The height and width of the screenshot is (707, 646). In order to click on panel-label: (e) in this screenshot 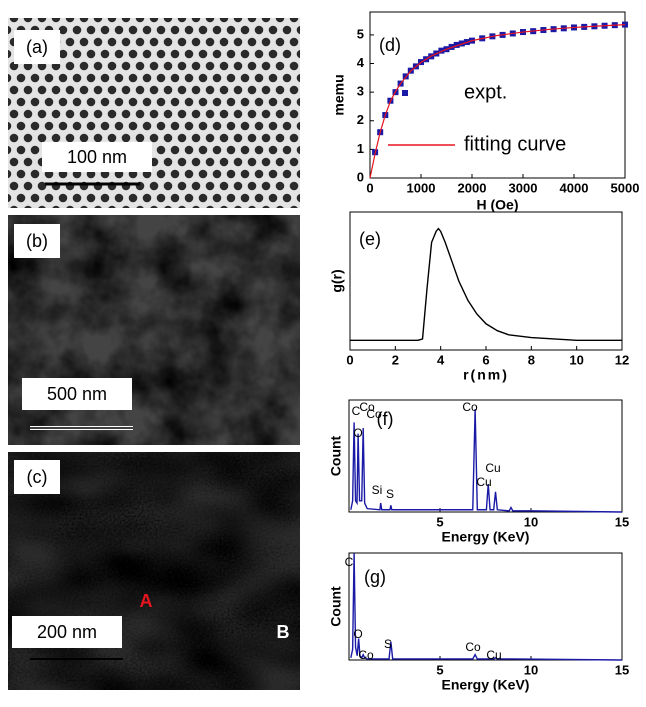, I will do `click(370, 239)`.